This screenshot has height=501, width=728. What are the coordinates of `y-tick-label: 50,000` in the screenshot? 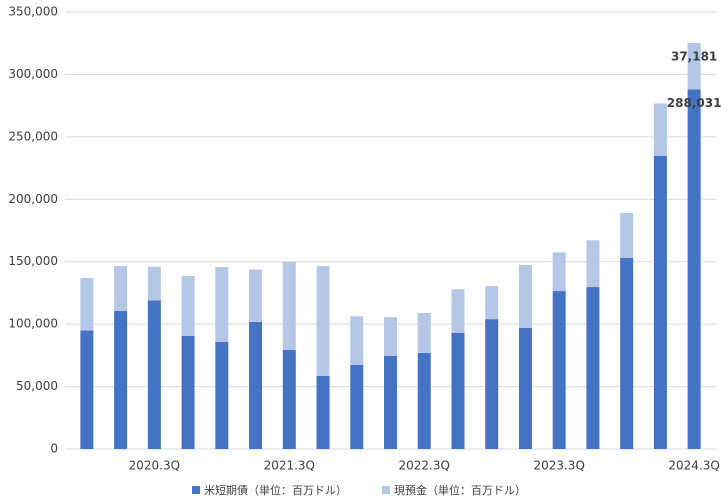 It's located at (37, 386).